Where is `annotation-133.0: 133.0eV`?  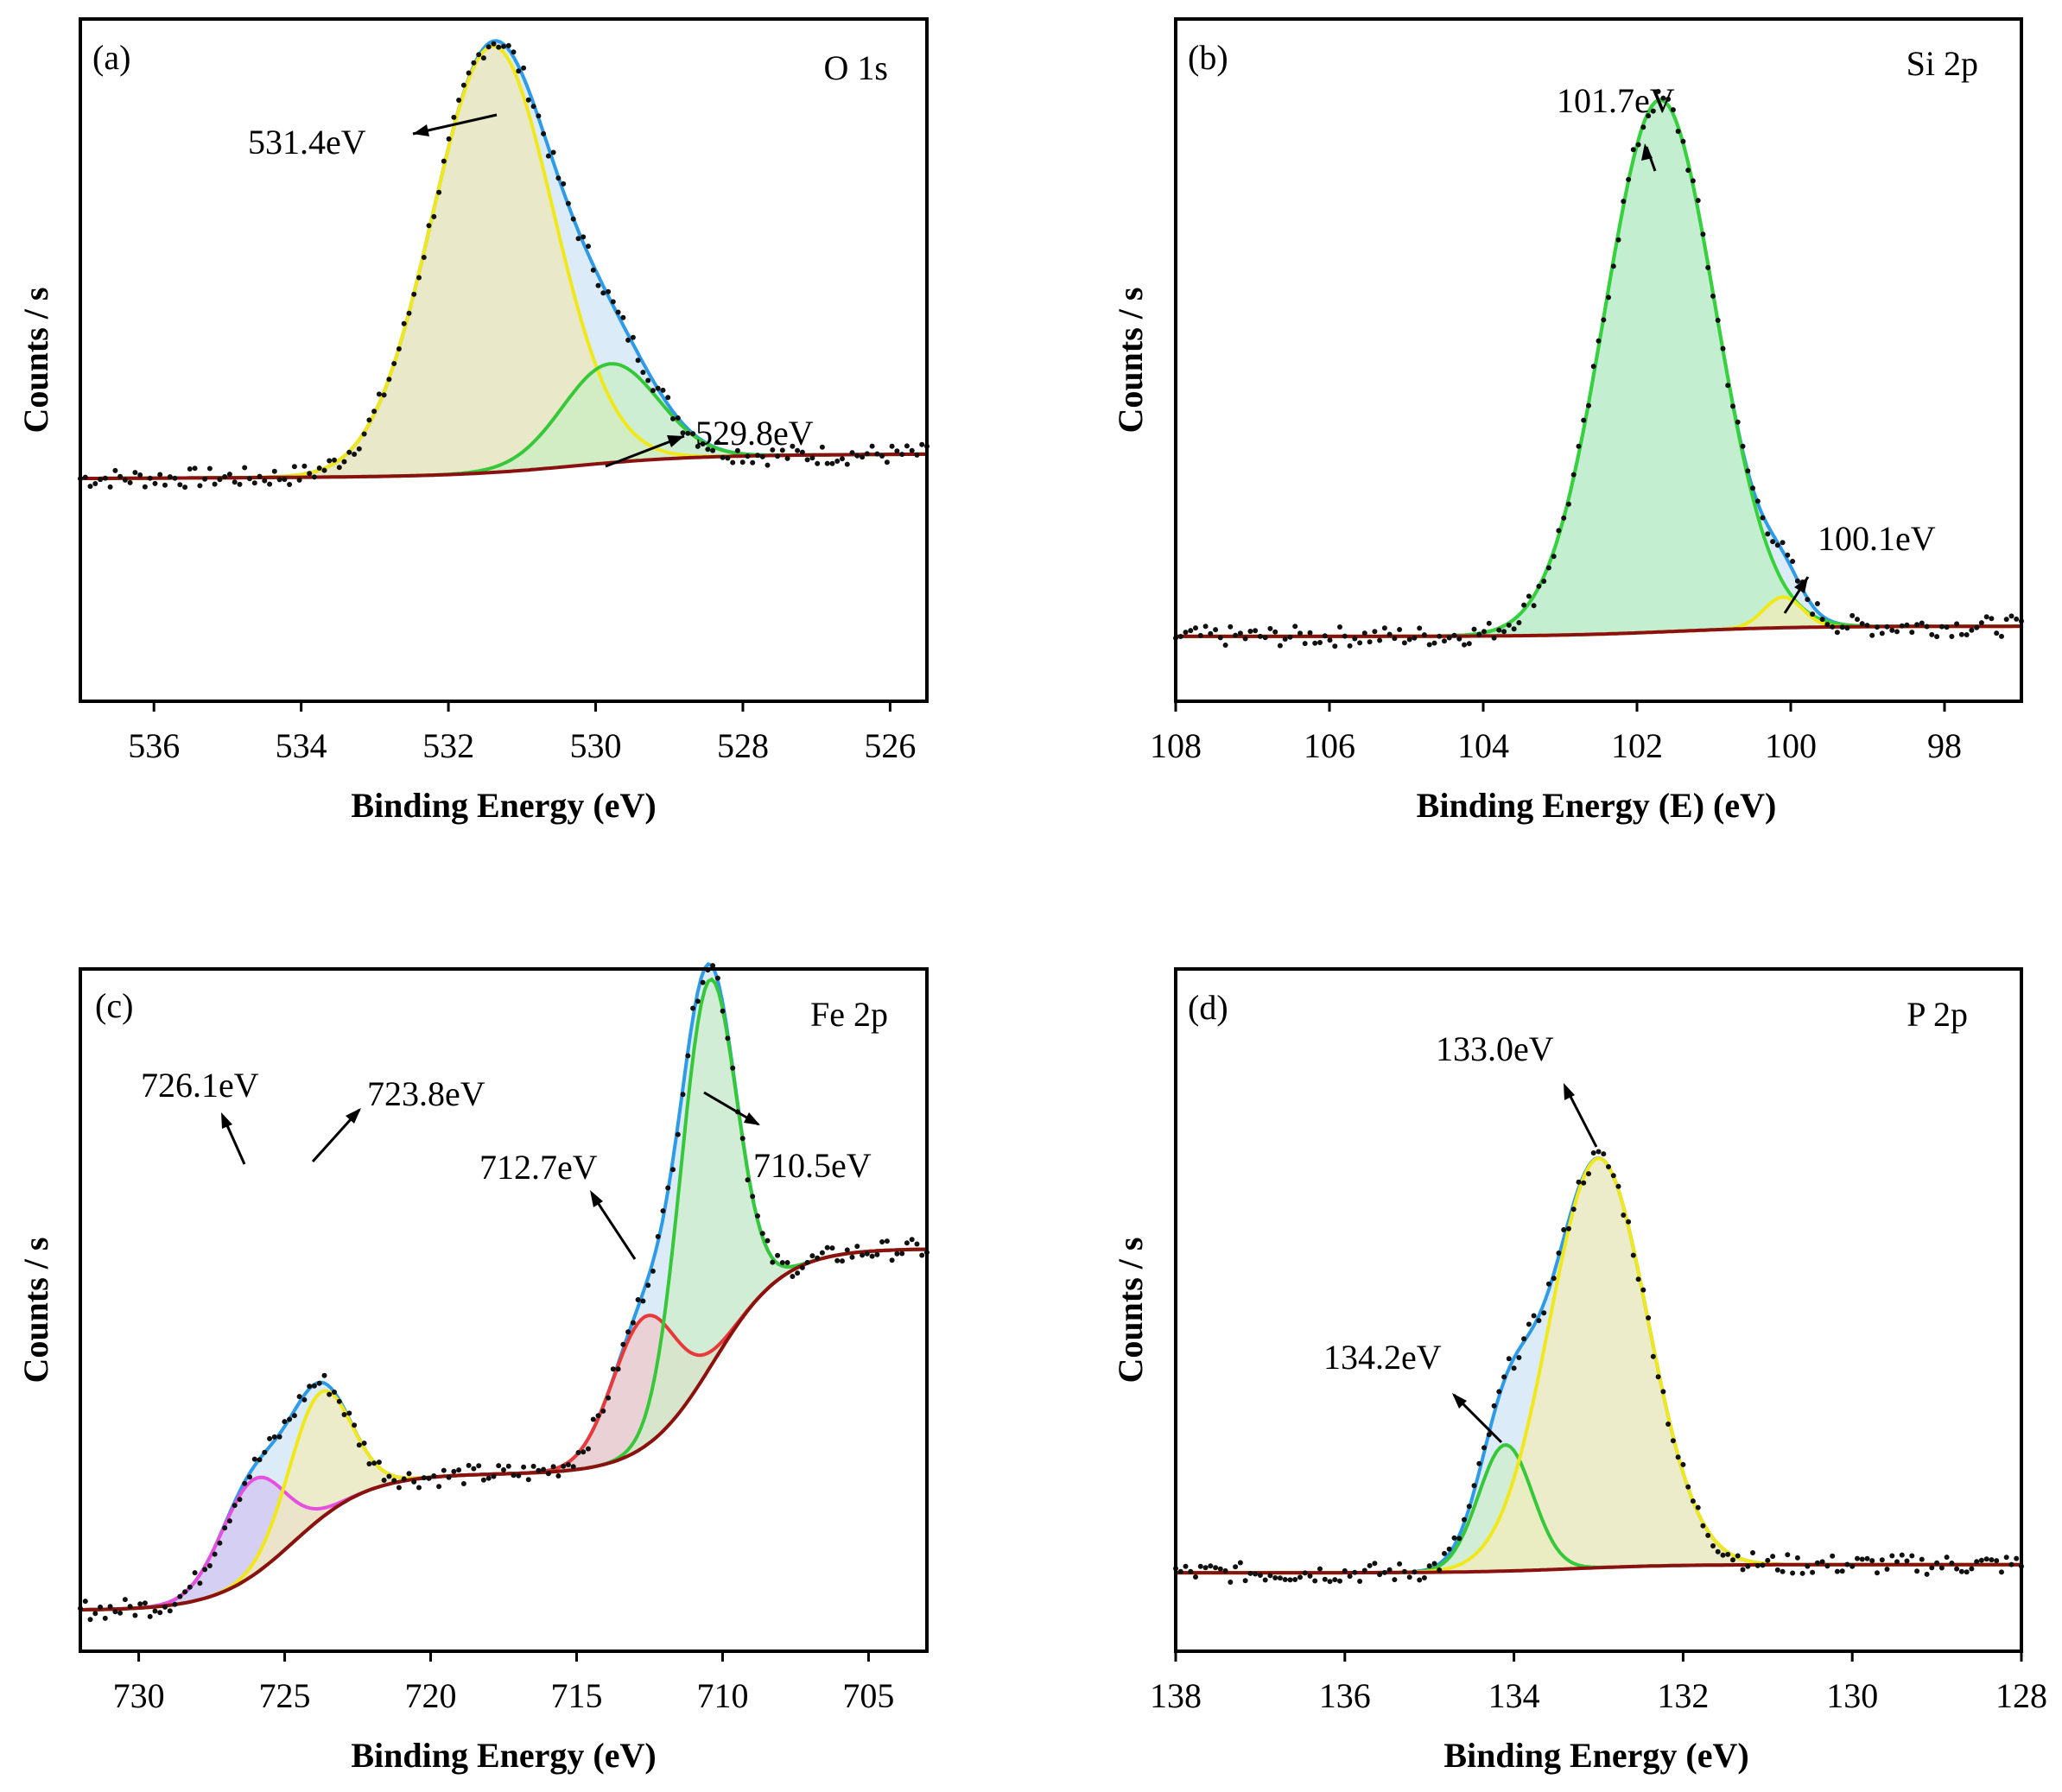 annotation-133.0: 133.0eV is located at coordinates (1517, 1088).